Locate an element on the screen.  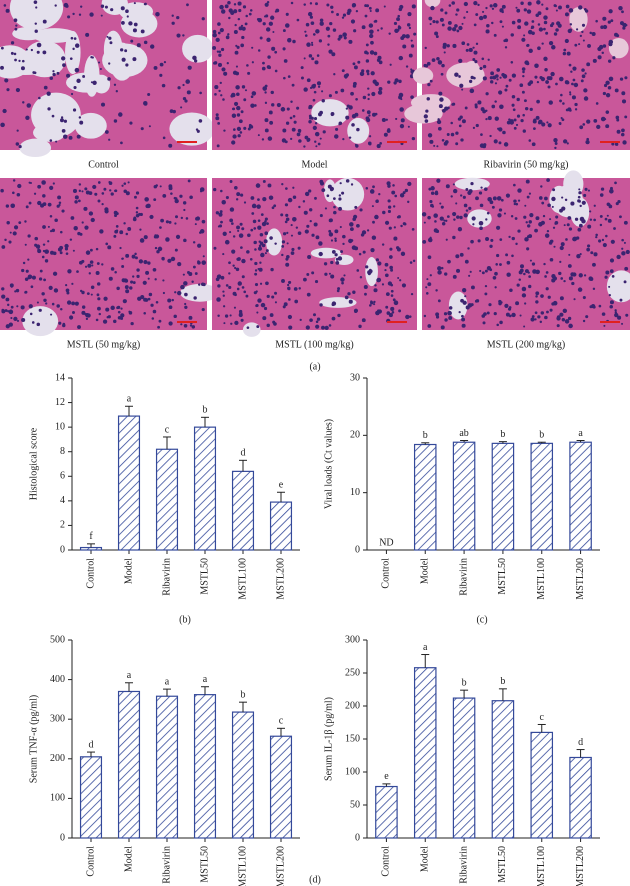
y-tick-label: 6 is located at coordinates (62, 476).